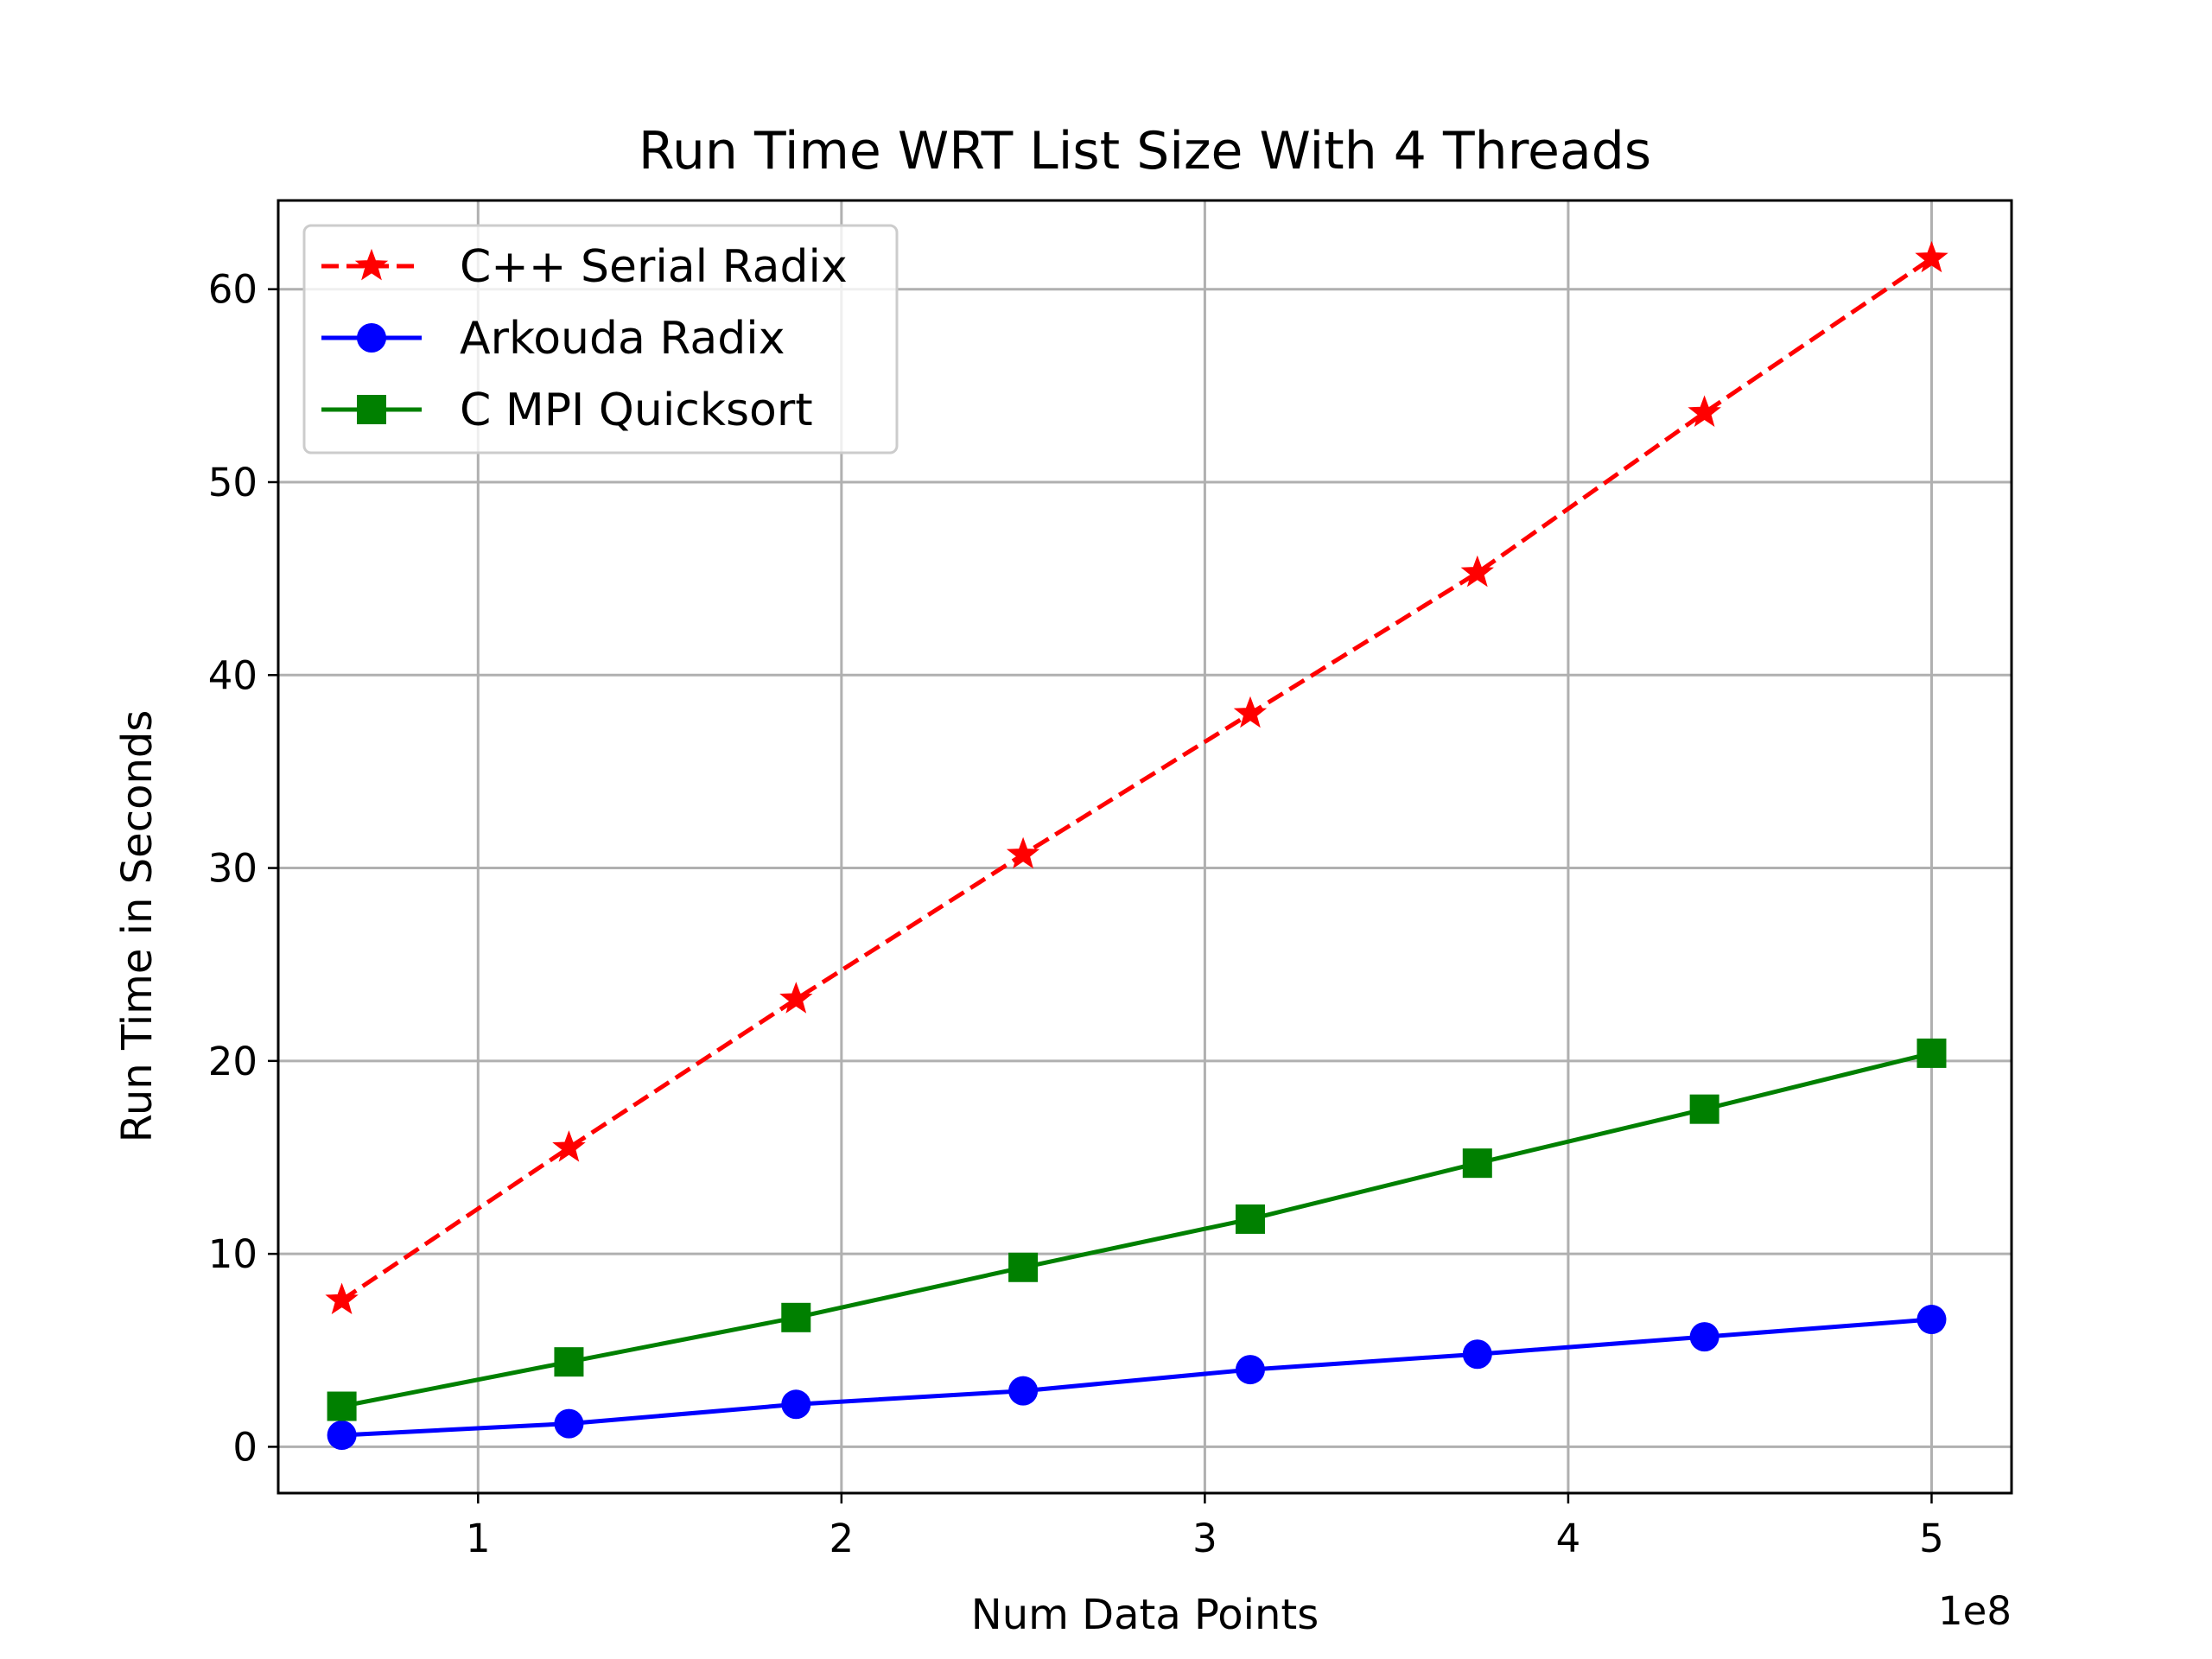 The width and height of the screenshot is (2212, 1659). I want to click on y-tick-label: 30, so click(232, 869).